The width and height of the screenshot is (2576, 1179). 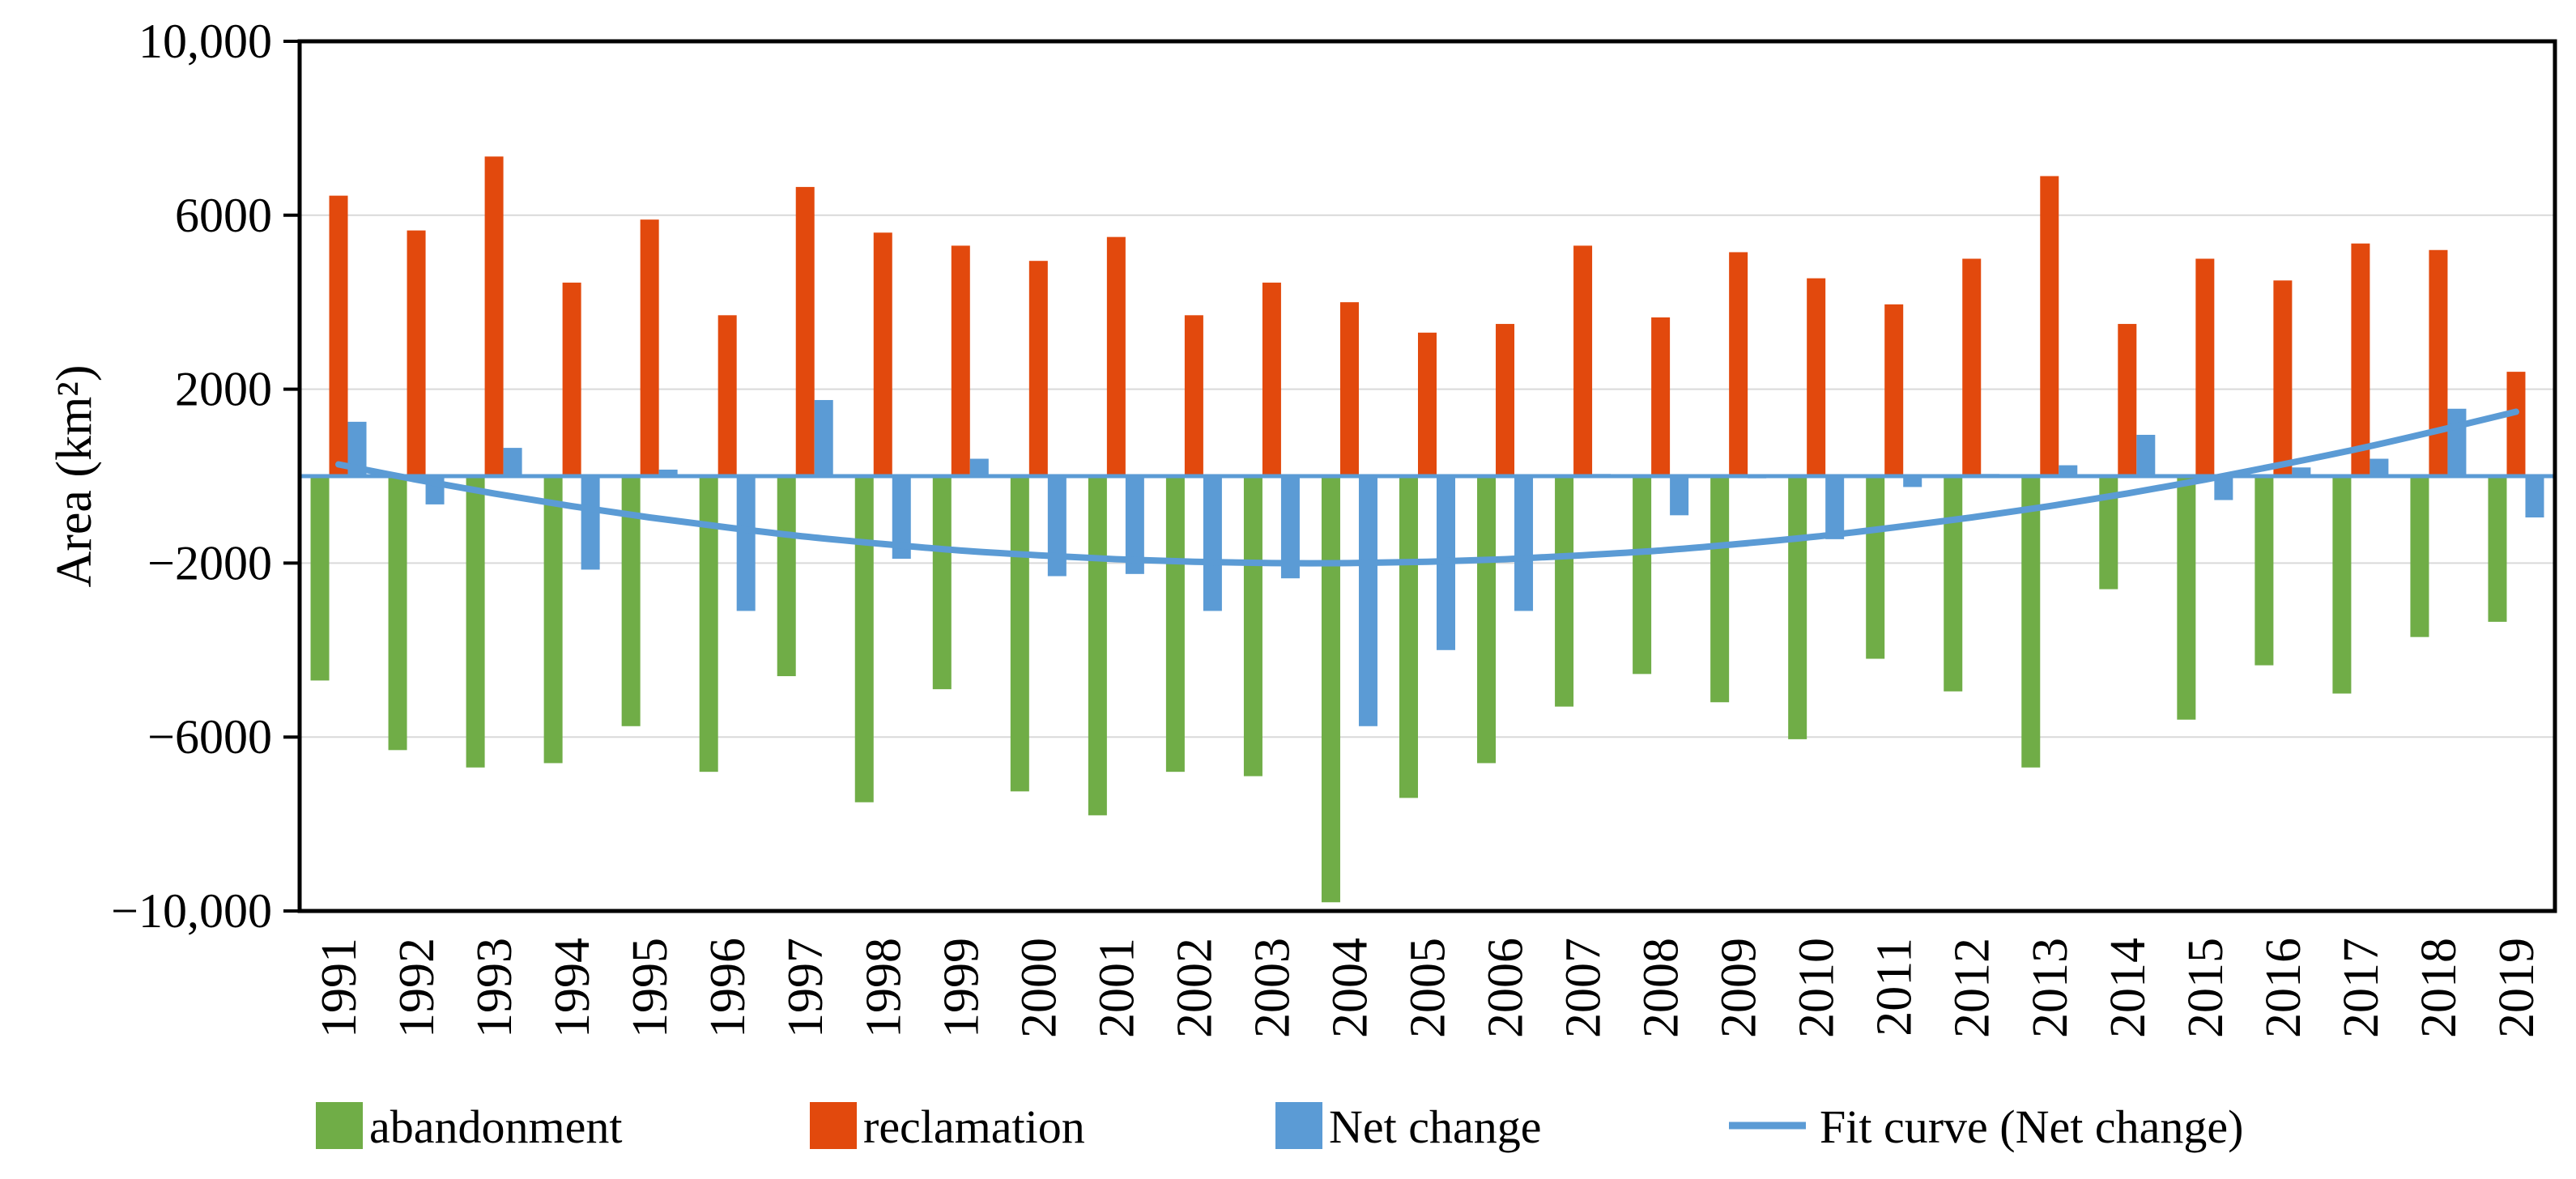 What do you see at coordinates (2283, 988) in the screenshot?
I see `x-tick-label-2016: 2016` at bounding box center [2283, 988].